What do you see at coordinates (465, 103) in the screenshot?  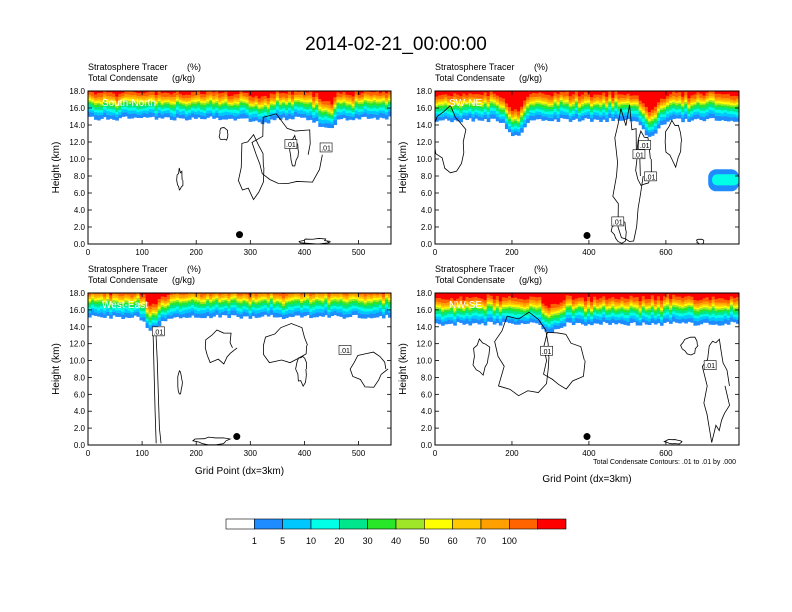 I see `direction-label: SW-NE` at bounding box center [465, 103].